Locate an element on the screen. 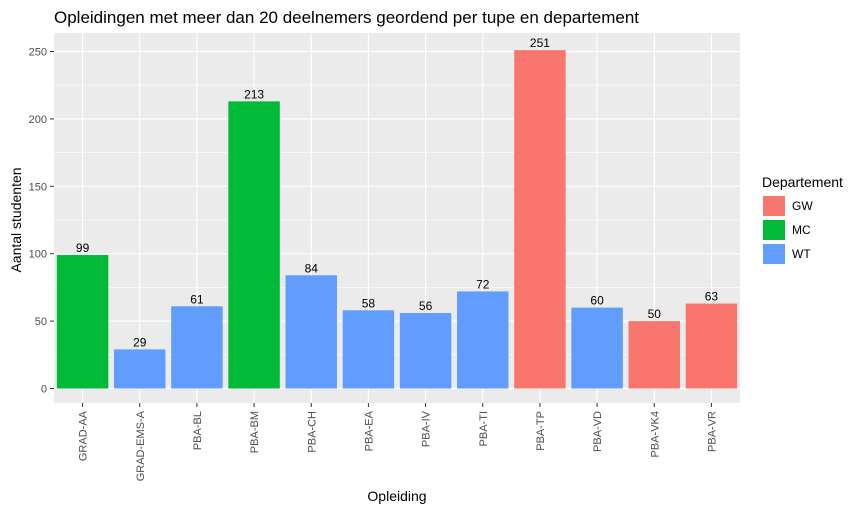  bar-value-label: 50 is located at coordinates (655, 314).